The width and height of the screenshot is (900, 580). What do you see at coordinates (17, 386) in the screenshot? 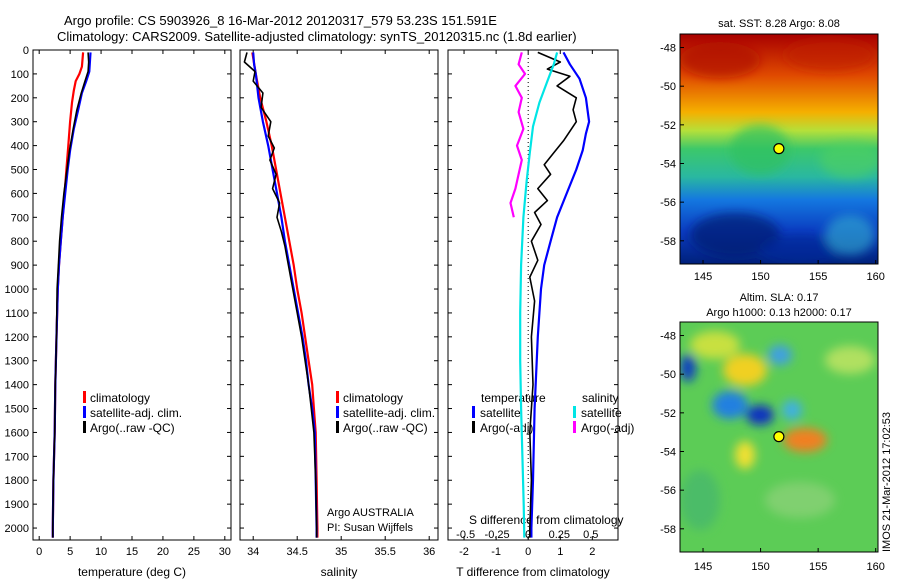
I see `depth-tick-label: 1400` at bounding box center [17, 386].